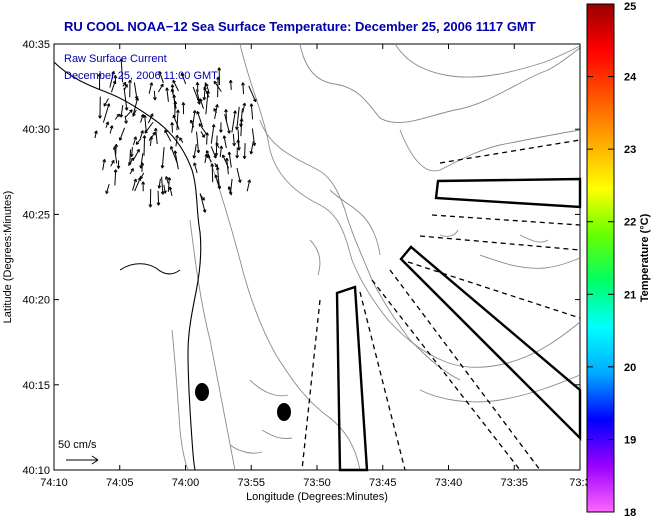 The image size is (651, 518). What do you see at coordinates (186, 483) in the screenshot?
I see `x-tick-label: 74:00` at bounding box center [186, 483].